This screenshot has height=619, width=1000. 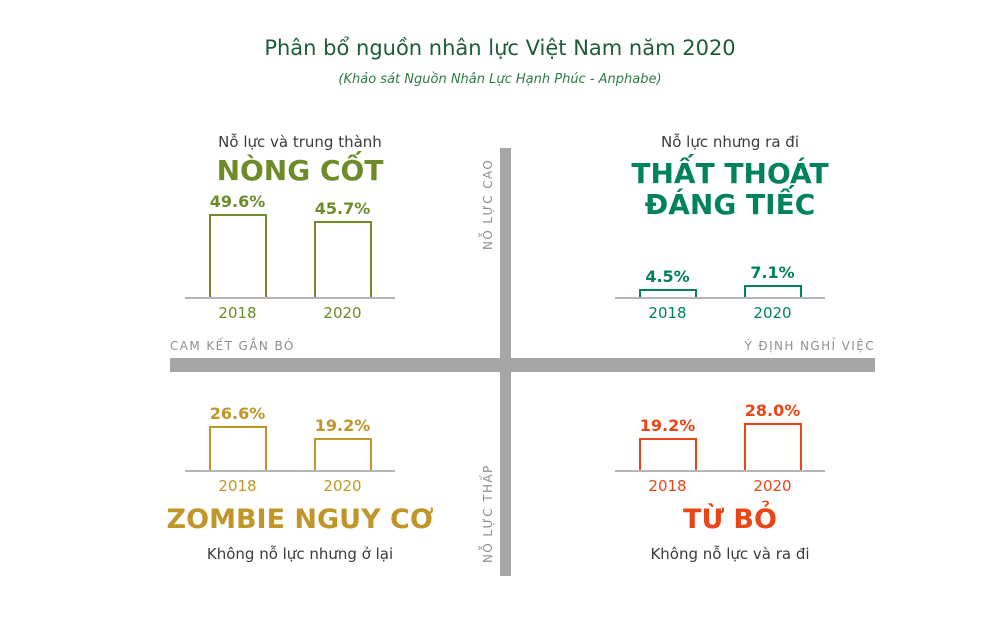 What do you see at coordinates (488, 204) in the screenshot?
I see `axis-label-effort-high: NỖ LỰC CAO` at bounding box center [488, 204].